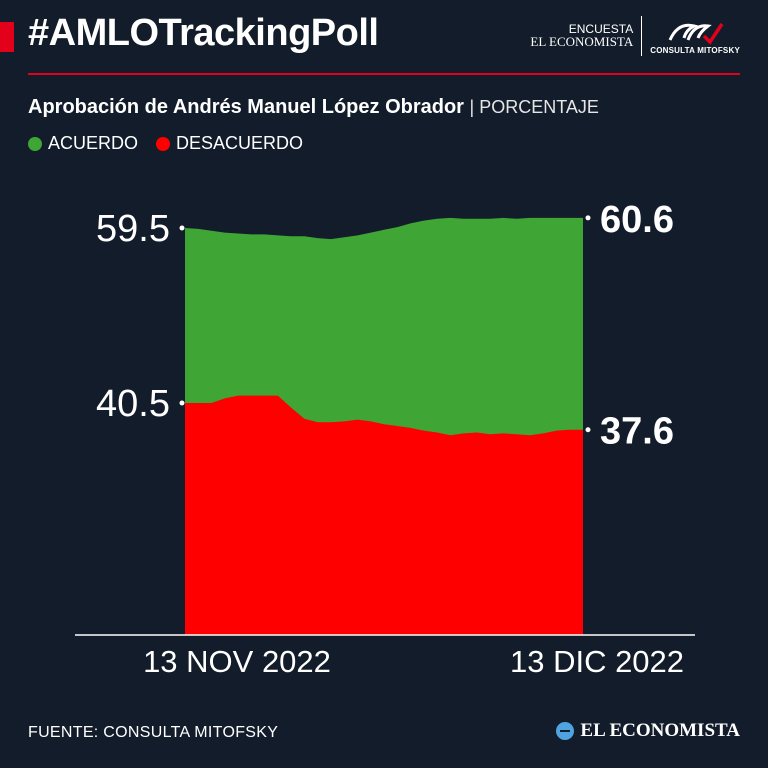 The image size is (768, 768). Describe the element at coordinates (597, 661) in the screenshot. I see `x-label-end: 13 DIC 2022` at that location.